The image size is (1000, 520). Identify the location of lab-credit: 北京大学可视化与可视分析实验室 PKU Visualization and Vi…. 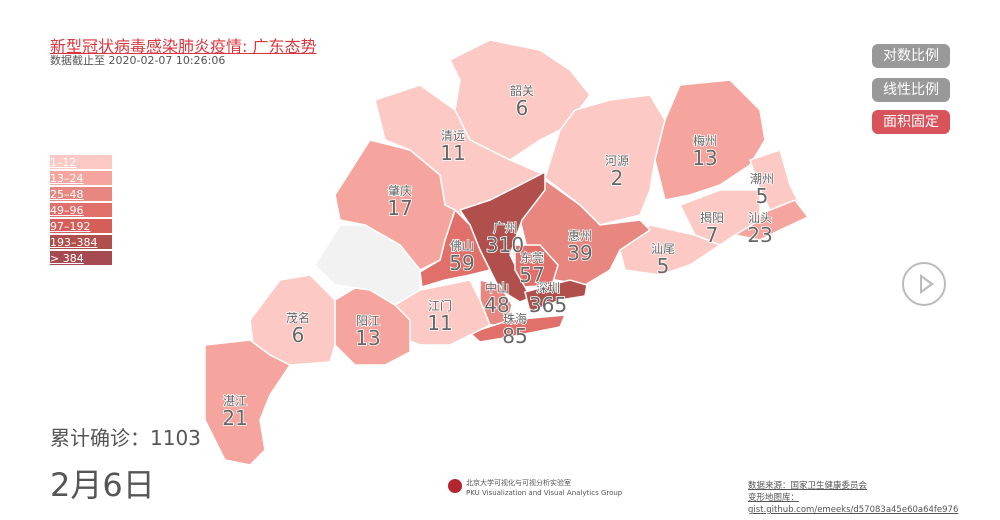
(535, 488).